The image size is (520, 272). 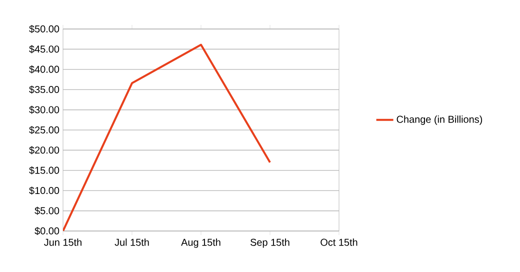 I want to click on y-tick-label: $30.00, so click(x=44, y=110).